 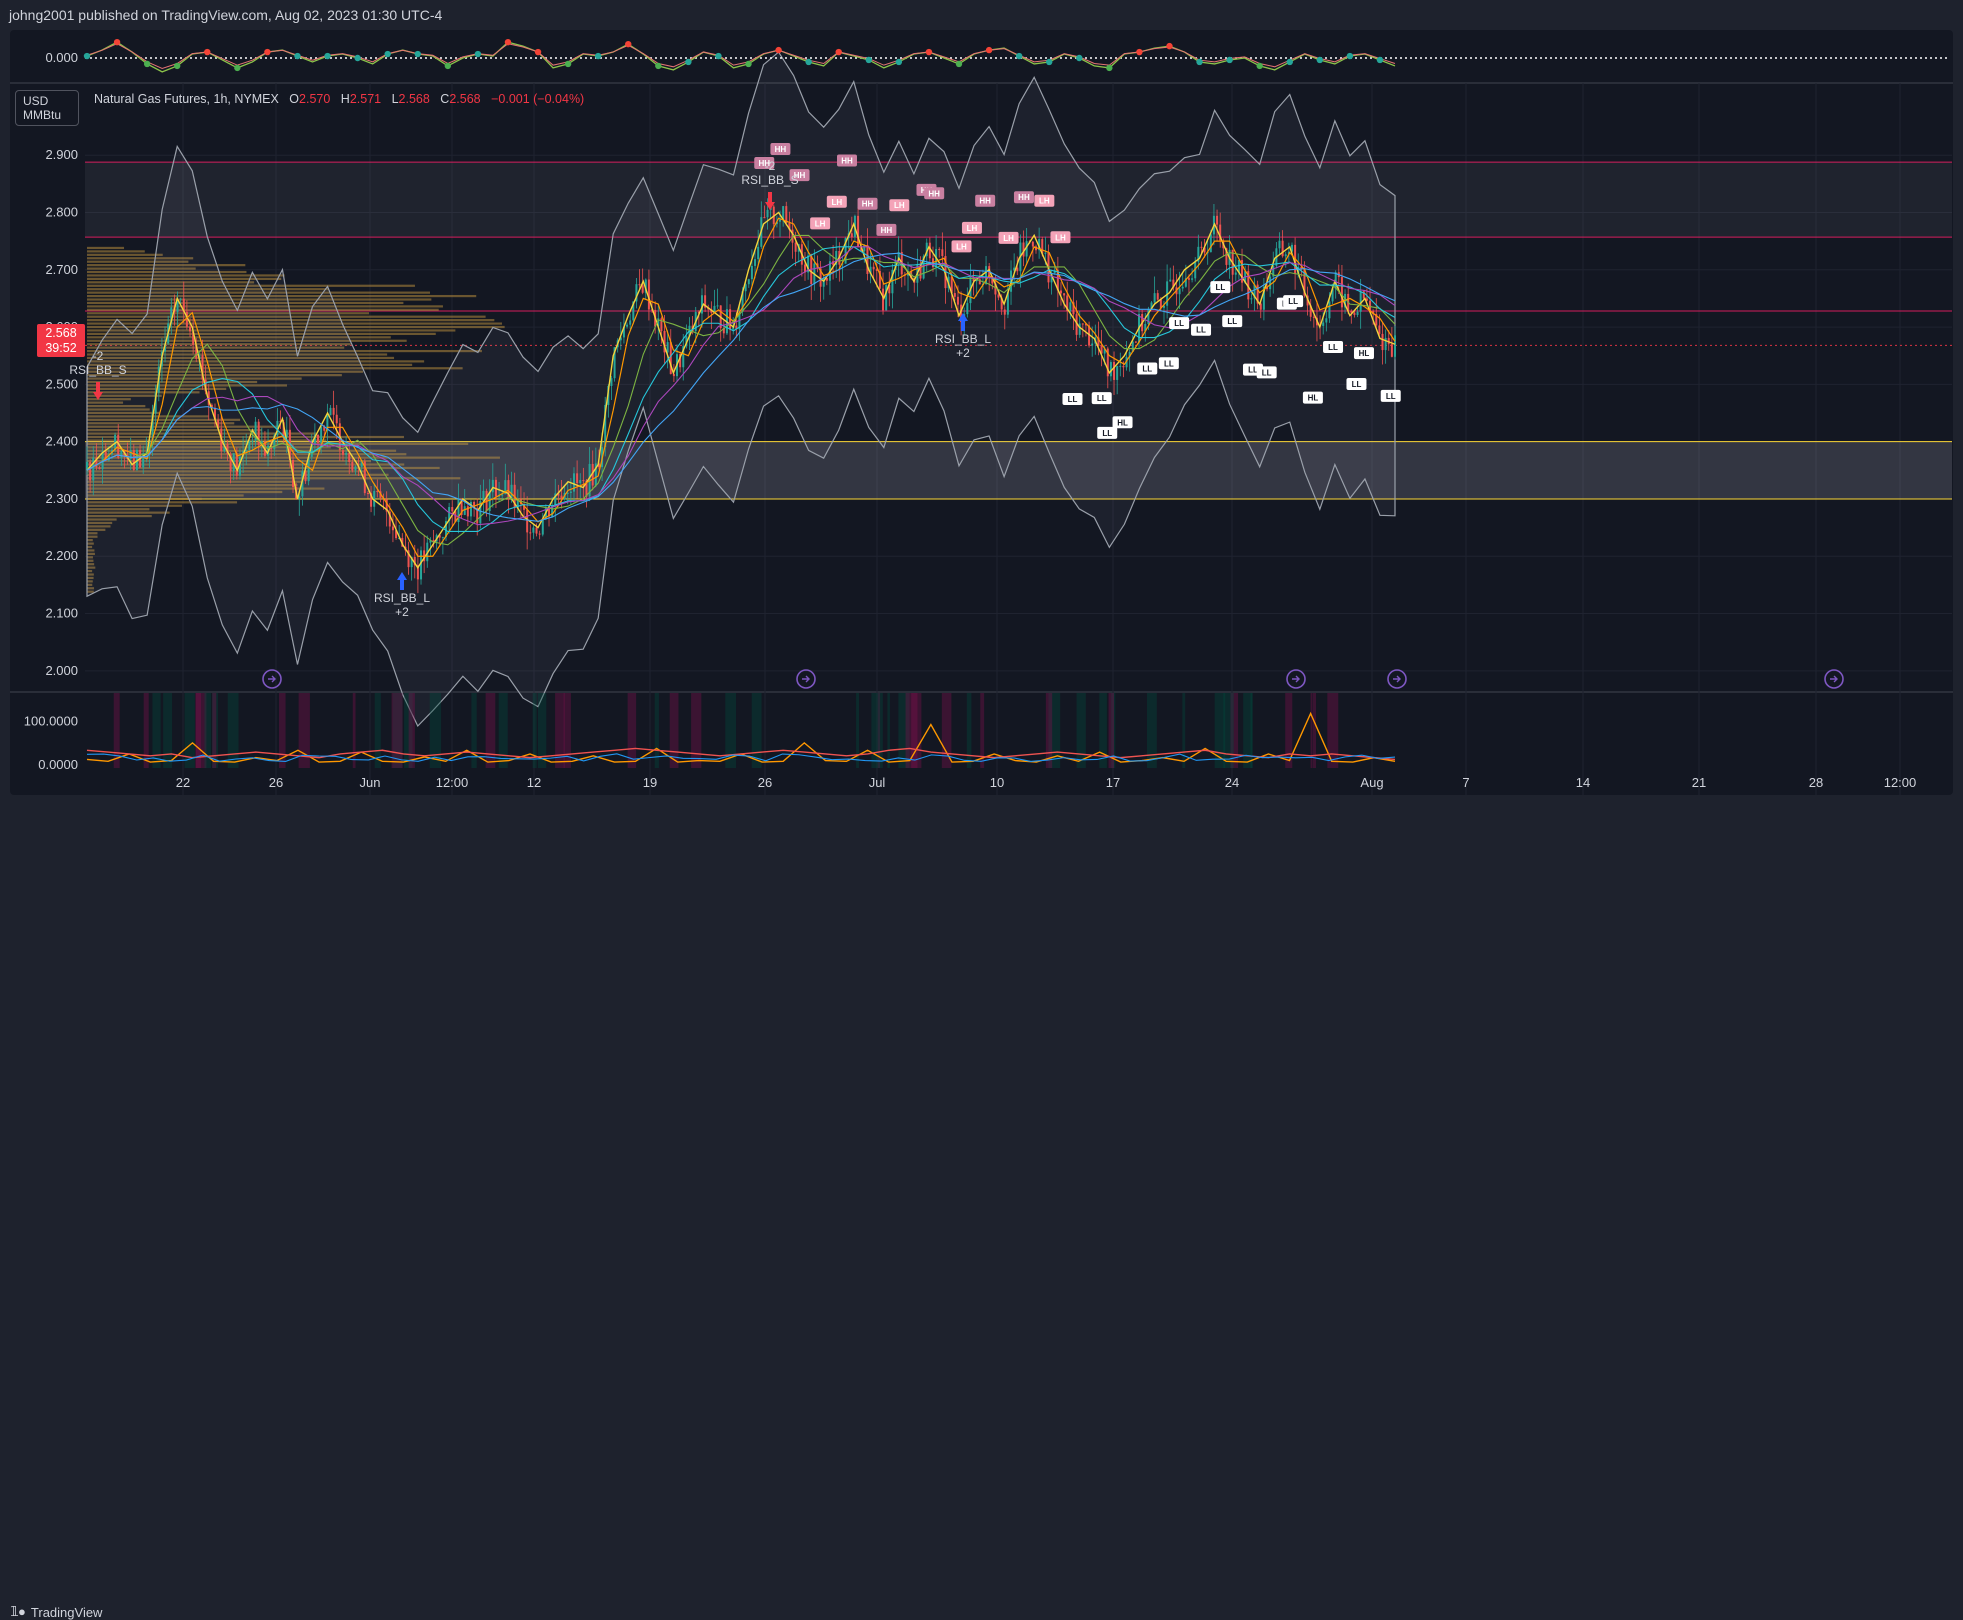 What do you see at coordinates (1044, 201) in the screenshot?
I see `structure-label: LH` at bounding box center [1044, 201].